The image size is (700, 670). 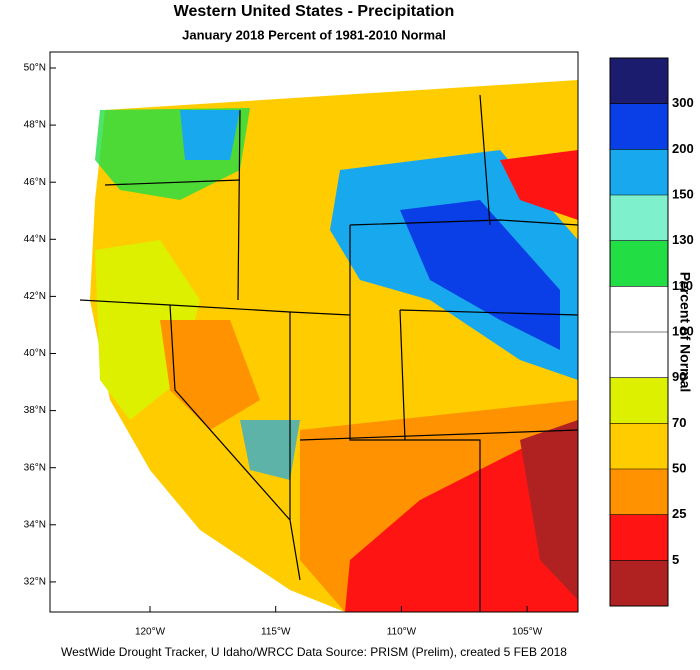 What do you see at coordinates (539, 185) in the screenshot?
I see `red-north` at bounding box center [539, 185].